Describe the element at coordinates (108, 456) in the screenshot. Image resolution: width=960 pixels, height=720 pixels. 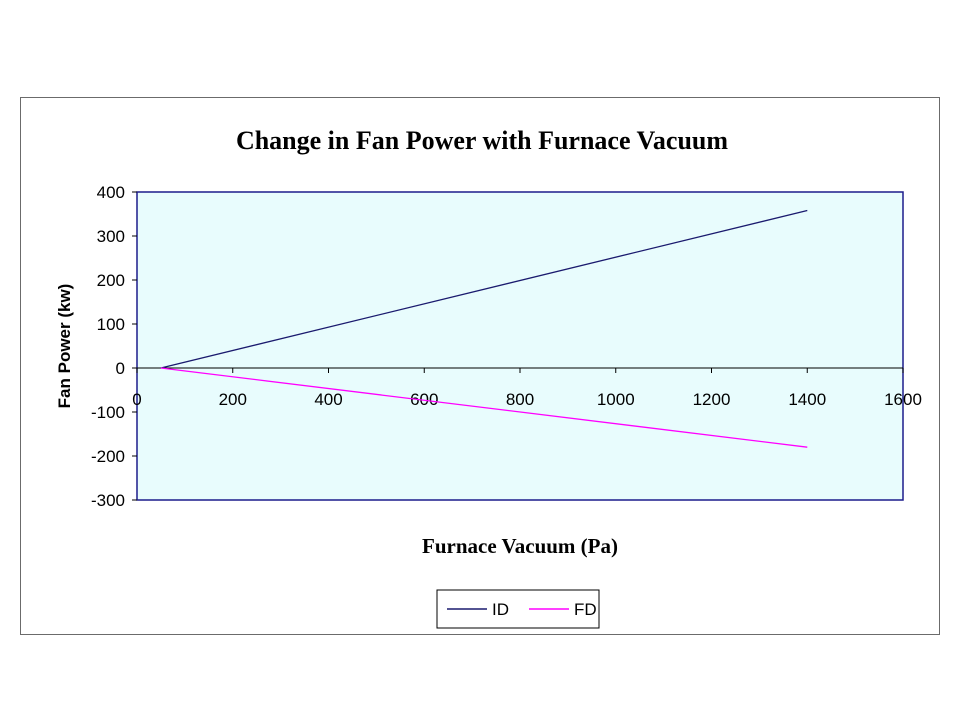
I see `y-tick-label: -200` at that location.